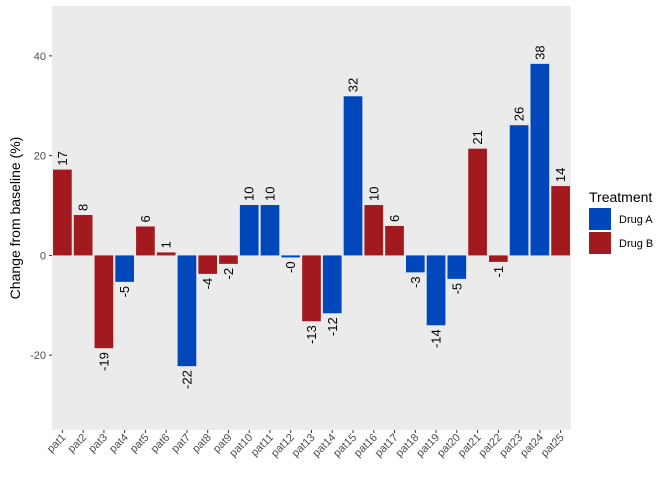 Image resolution: width=672 pixels, height=480 pixels. Describe the element at coordinates (620, 197) in the screenshot. I see `legend-title: Treatment` at that location.